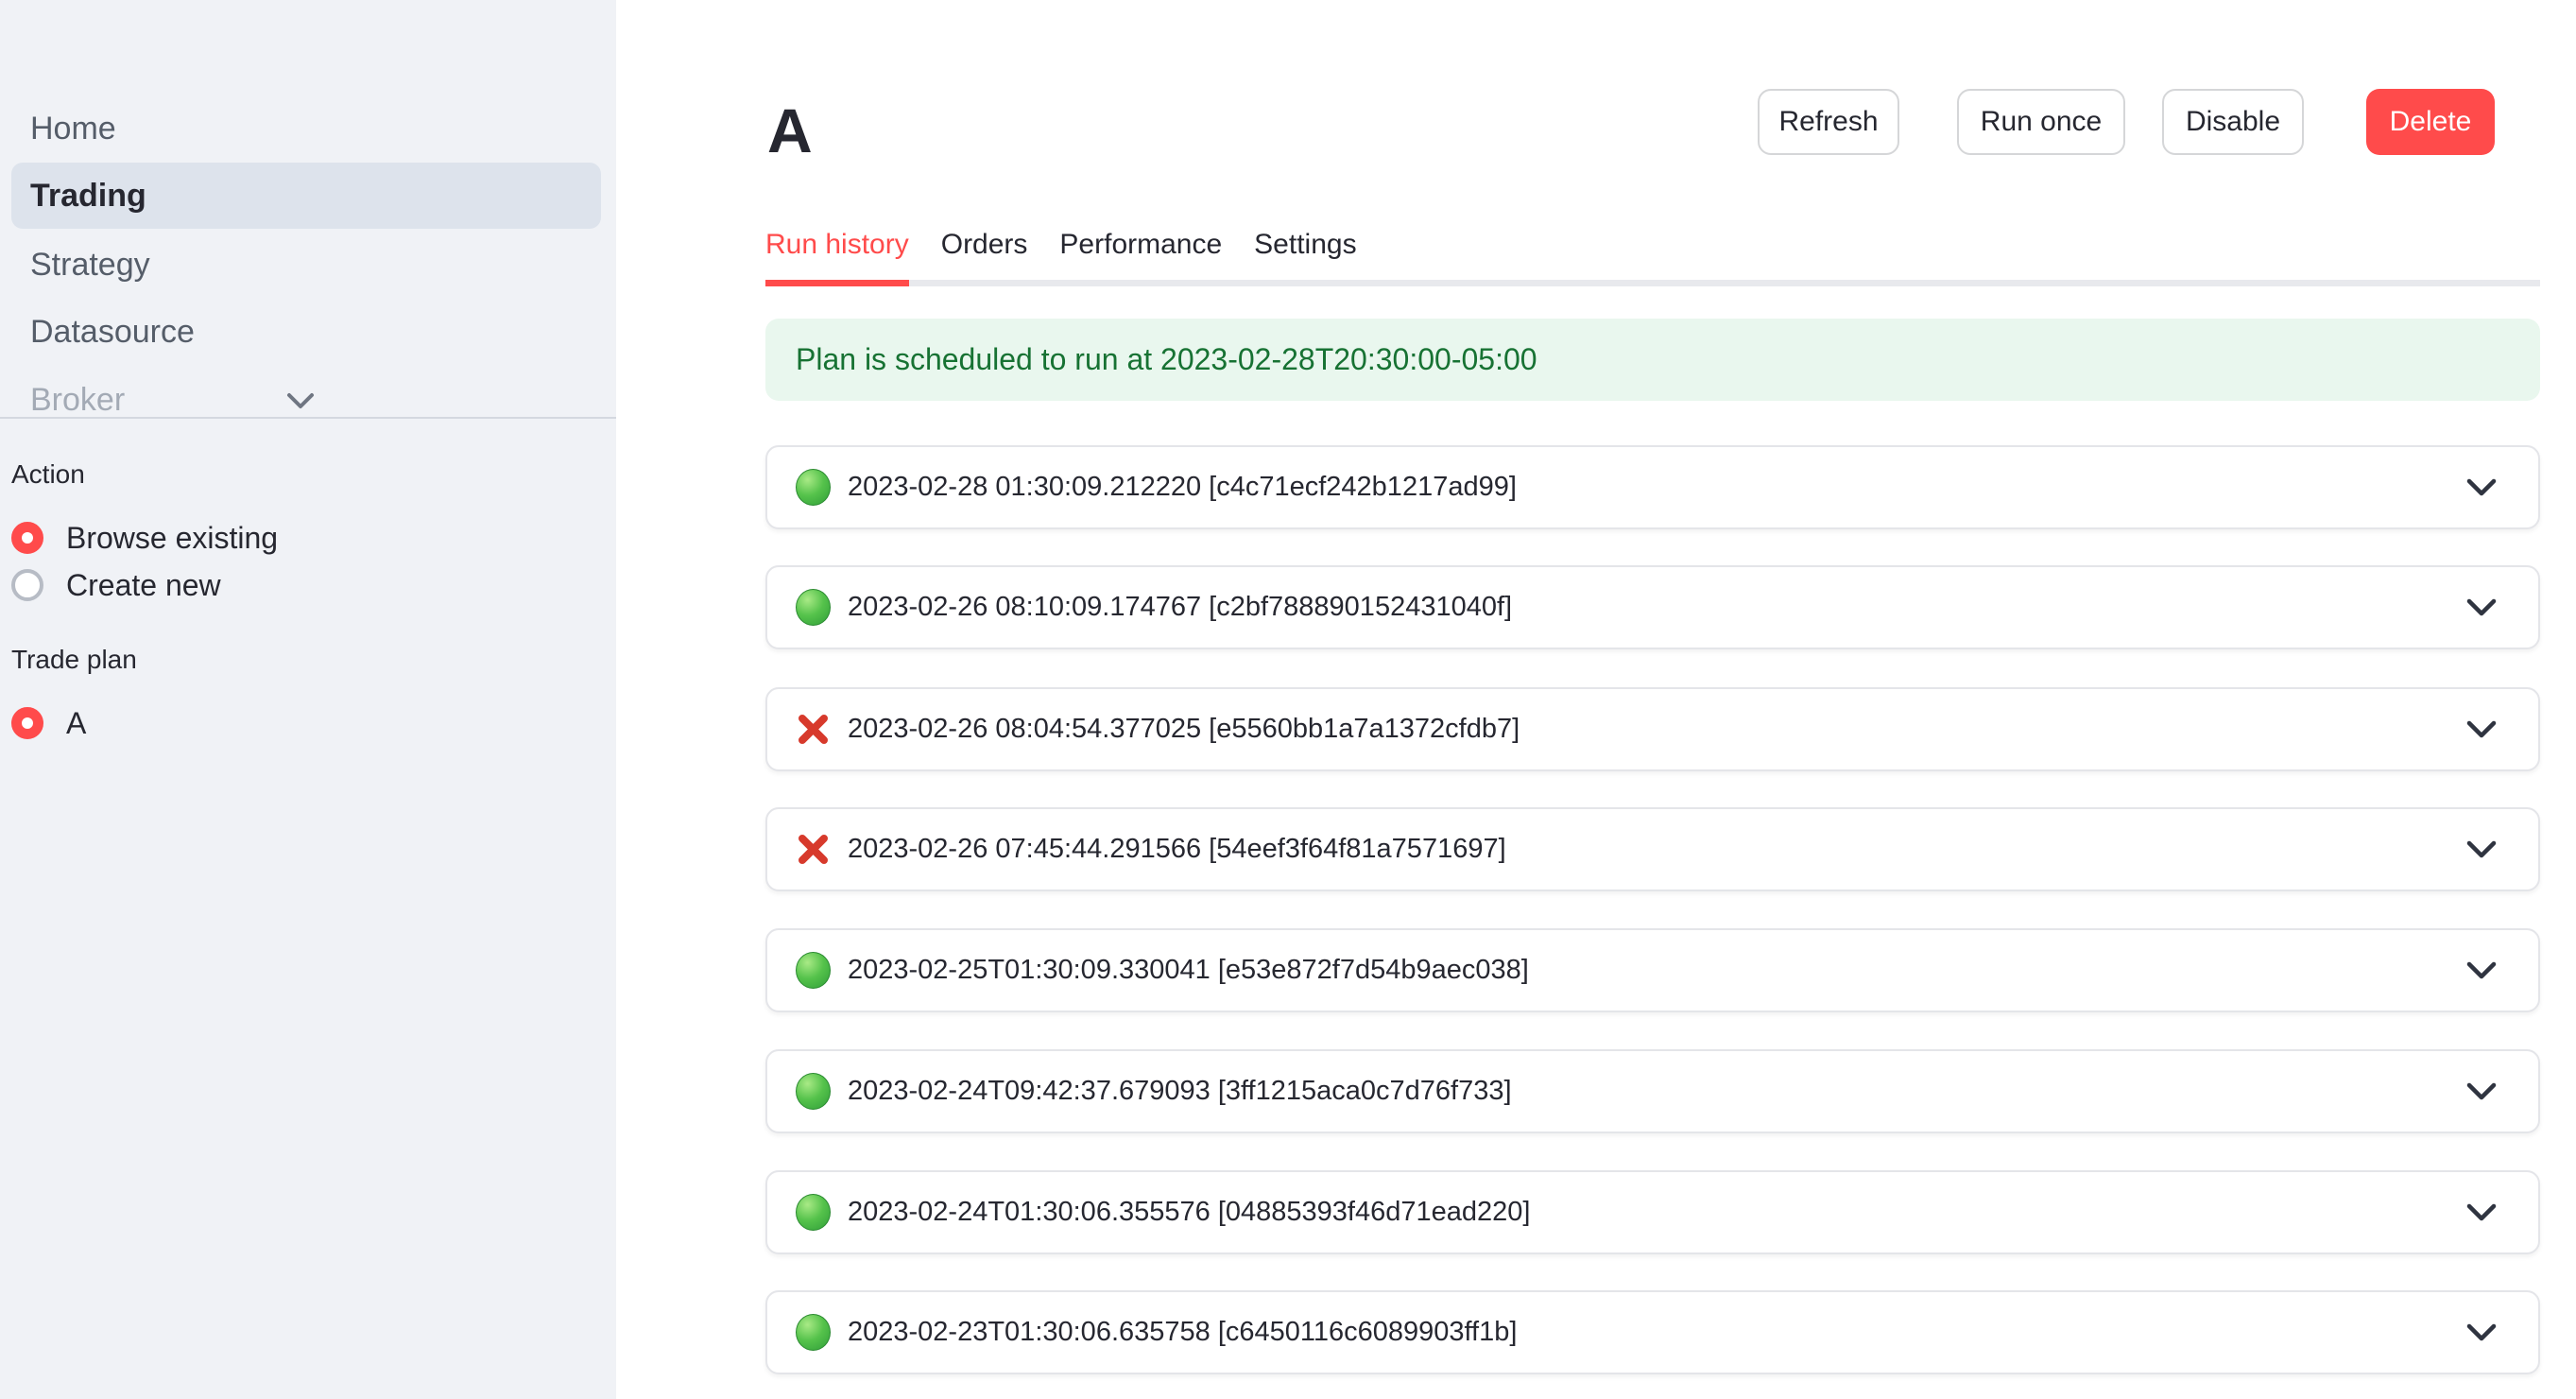 The height and width of the screenshot is (1399, 2576). Describe the element at coordinates (790, 130) in the screenshot. I see `page-title: A` at that location.